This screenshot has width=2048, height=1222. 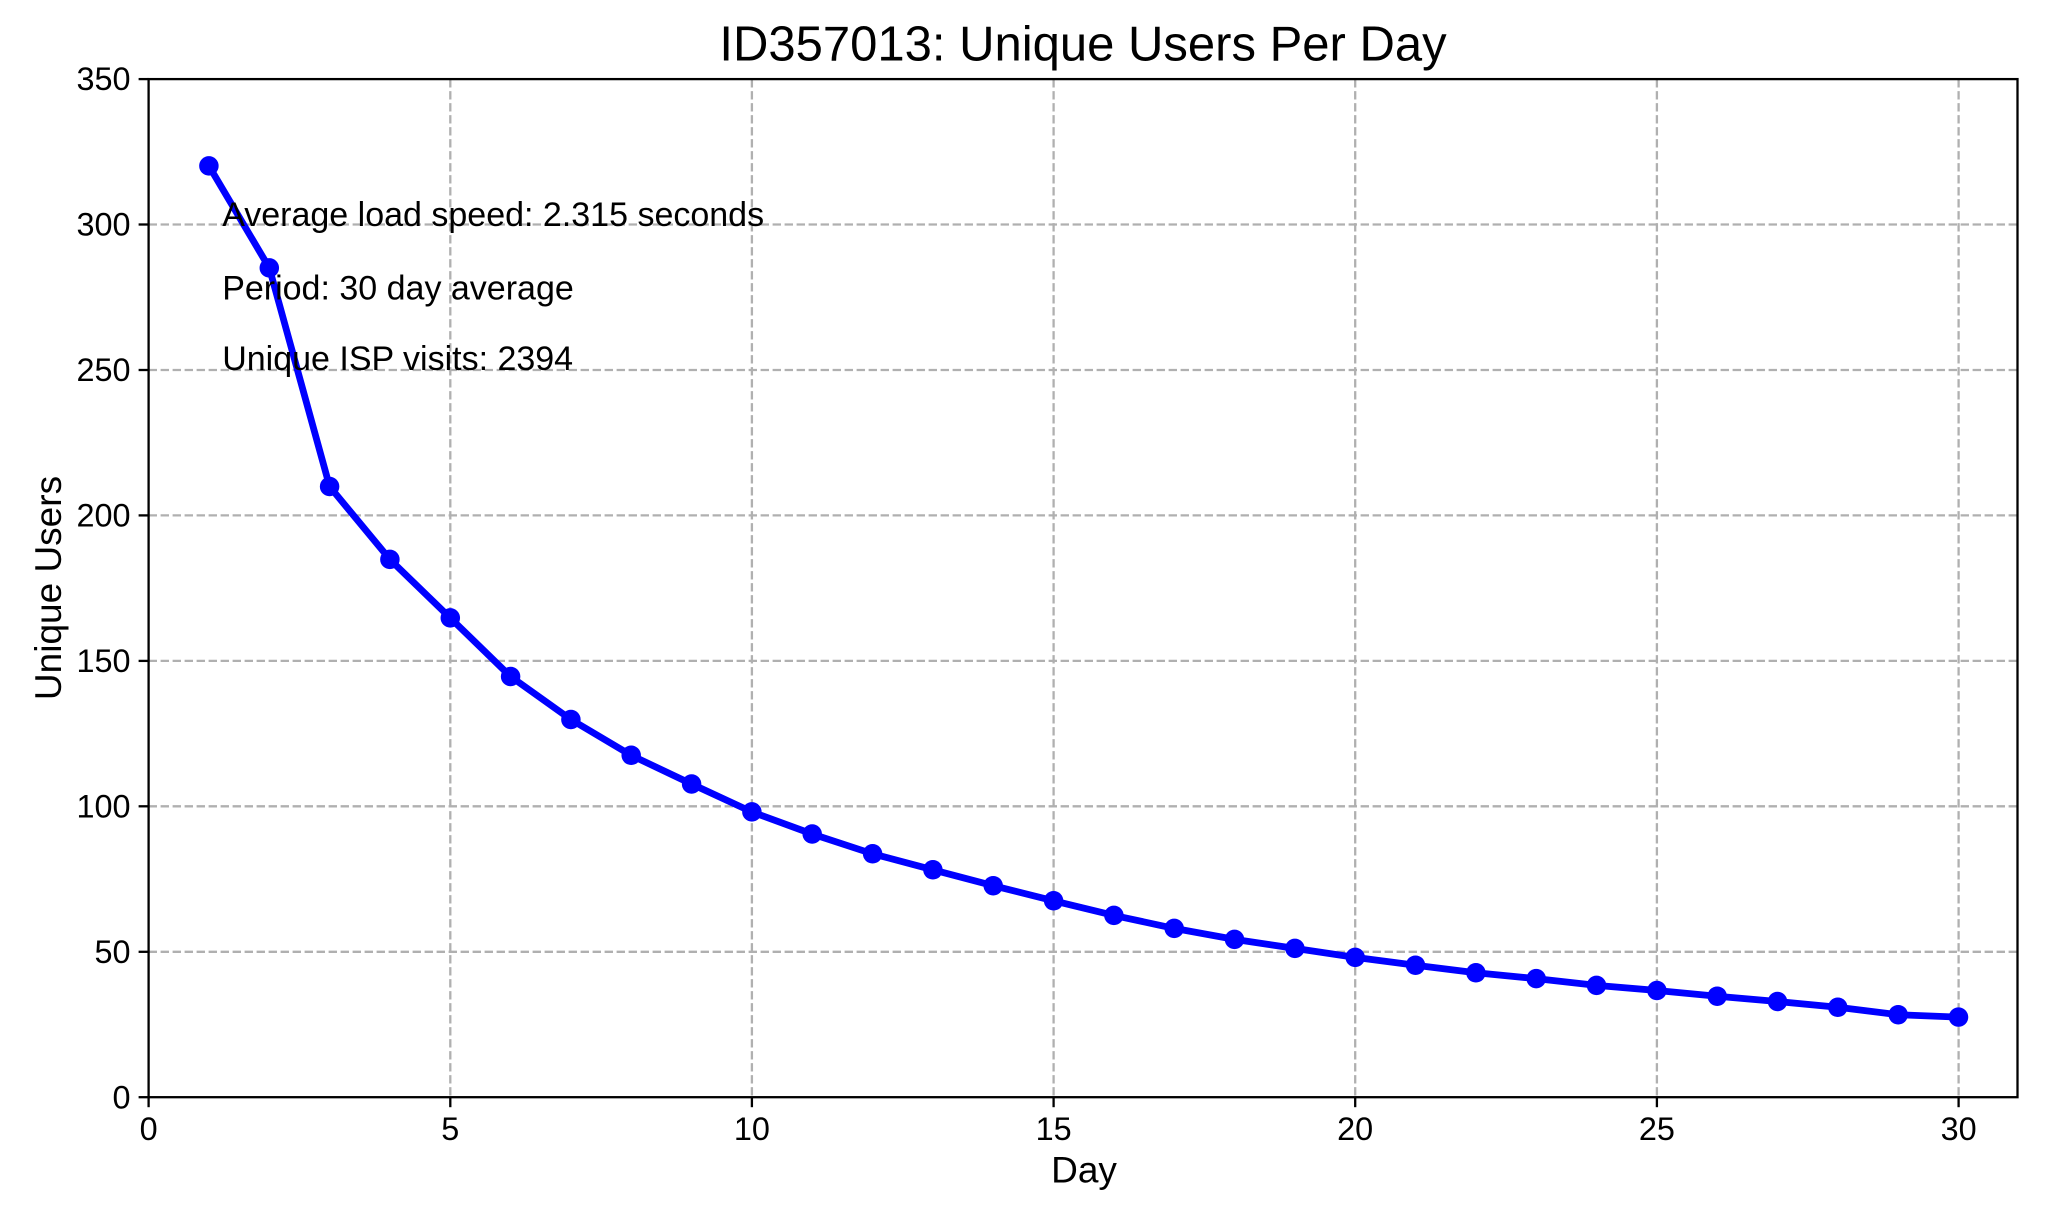 What do you see at coordinates (1959, 1129) in the screenshot?
I see `svg-text: 30` at bounding box center [1959, 1129].